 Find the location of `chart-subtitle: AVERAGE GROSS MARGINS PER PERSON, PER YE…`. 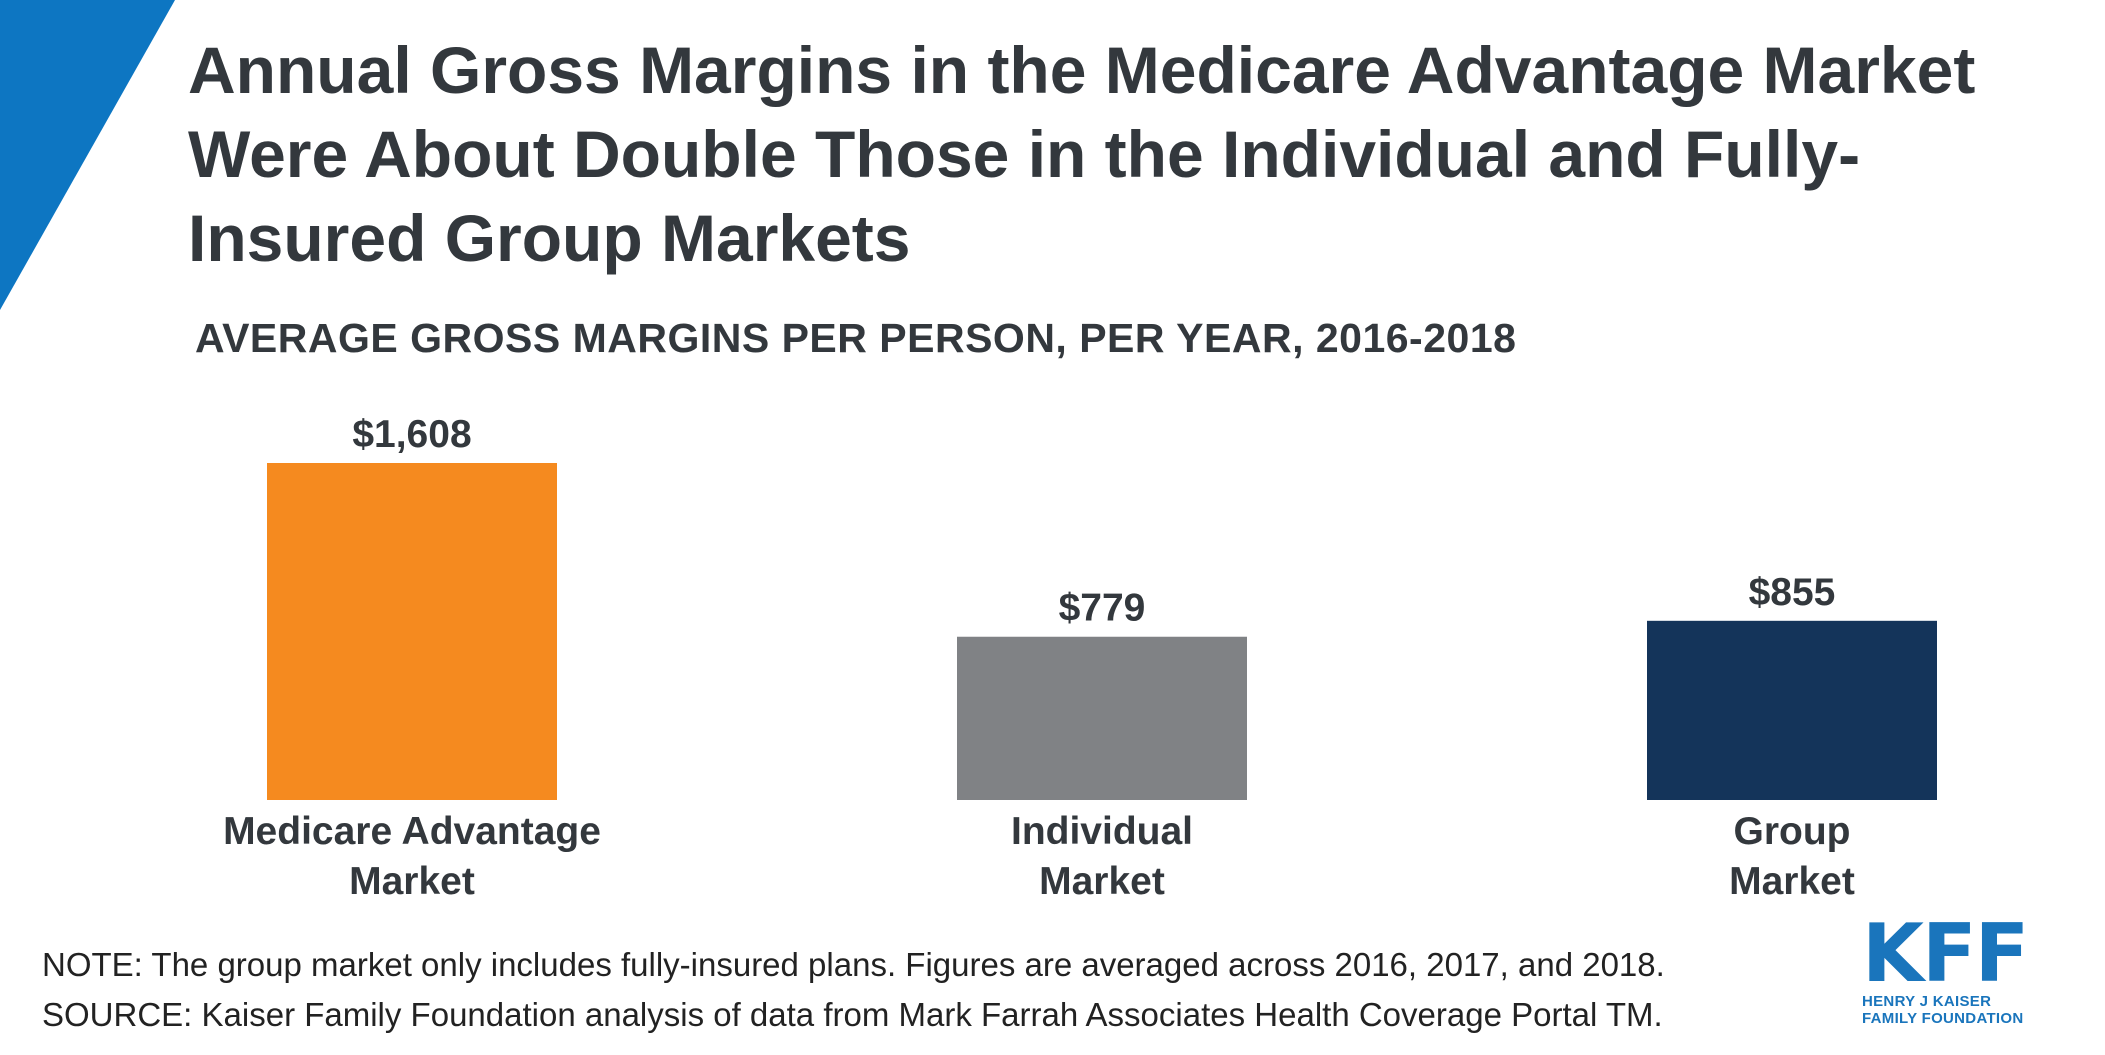

chart-subtitle: AVERAGE GROSS MARGINS PER PERSON, PER YE… is located at coordinates (856, 338).